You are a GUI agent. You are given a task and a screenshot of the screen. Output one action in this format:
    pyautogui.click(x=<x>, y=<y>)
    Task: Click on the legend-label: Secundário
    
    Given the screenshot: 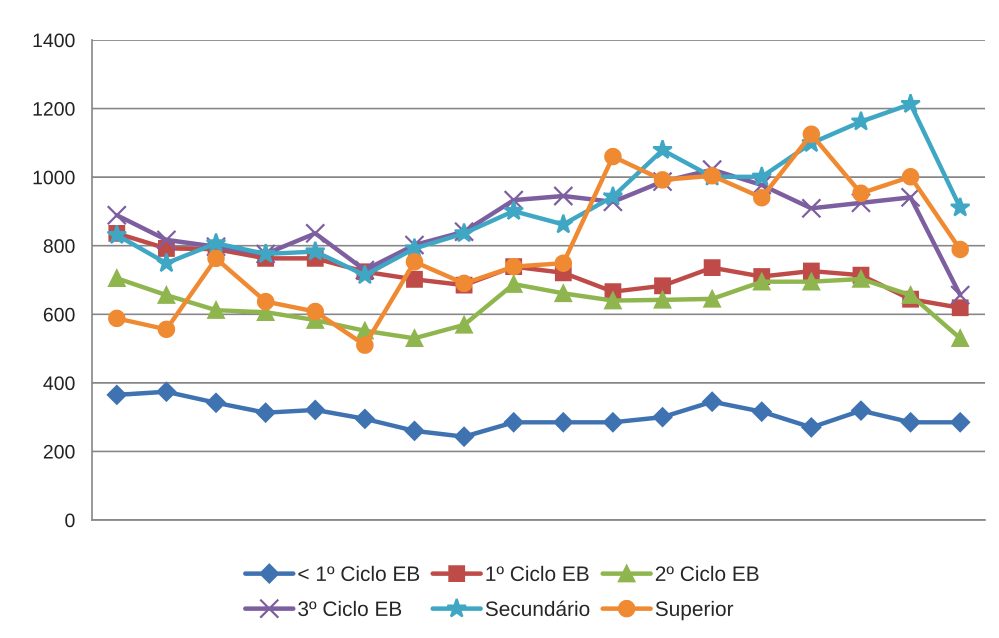 What is the action you would take?
    pyautogui.click(x=538, y=608)
    